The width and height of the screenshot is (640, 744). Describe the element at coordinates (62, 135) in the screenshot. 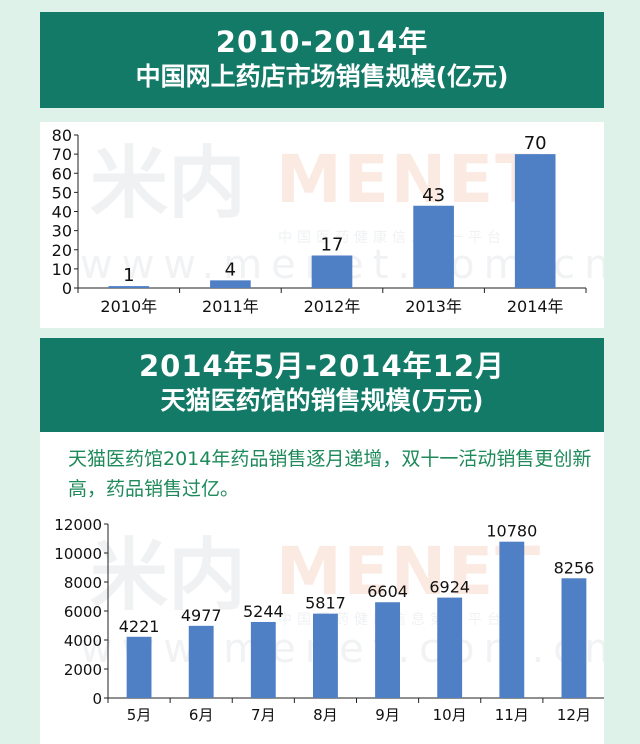

I see `chart1-y-tick-label: 80` at that location.